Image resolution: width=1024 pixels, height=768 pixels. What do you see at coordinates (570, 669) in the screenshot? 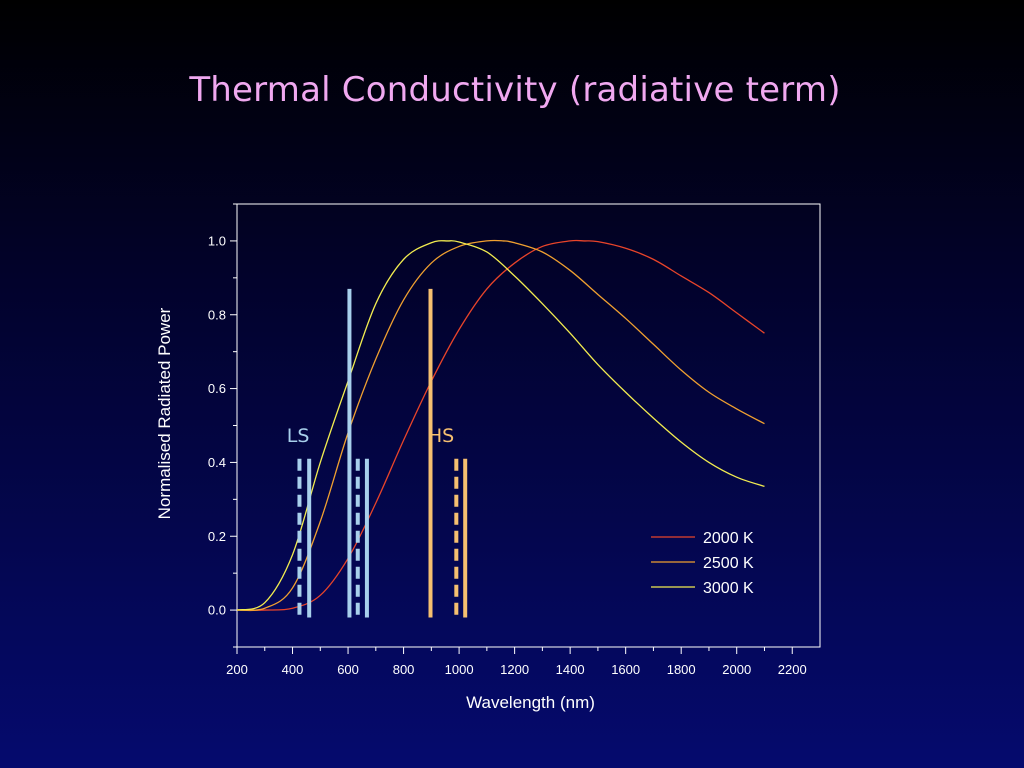
I see `x-tick-label: 1400` at bounding box center [570, 669].